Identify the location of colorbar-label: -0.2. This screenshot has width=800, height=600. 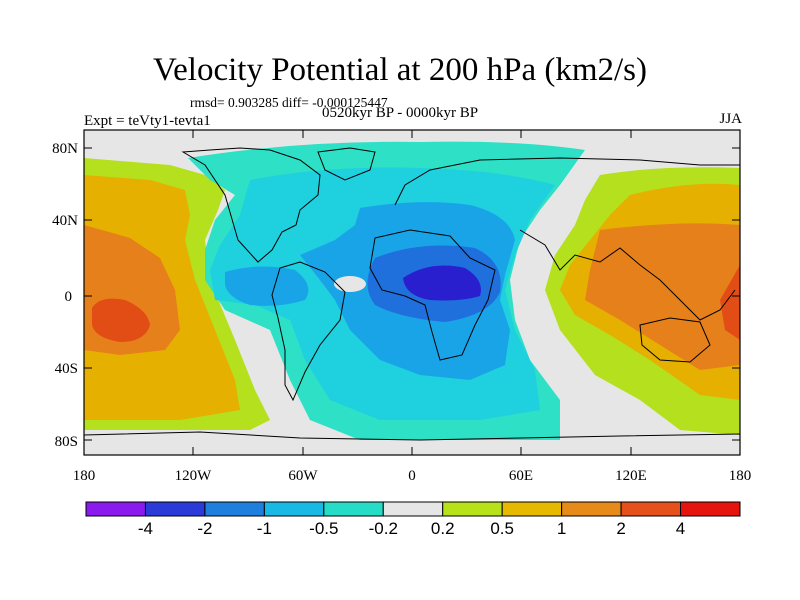
(383, 528).